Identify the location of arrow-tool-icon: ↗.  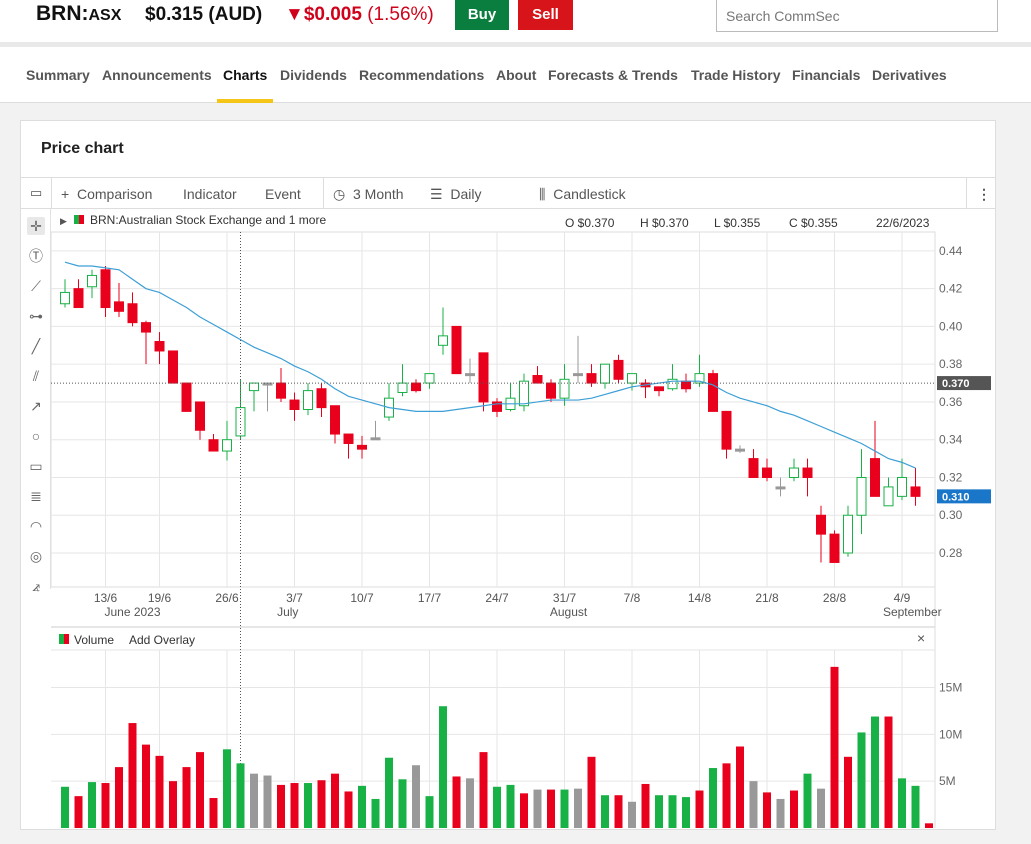
(36, 406).